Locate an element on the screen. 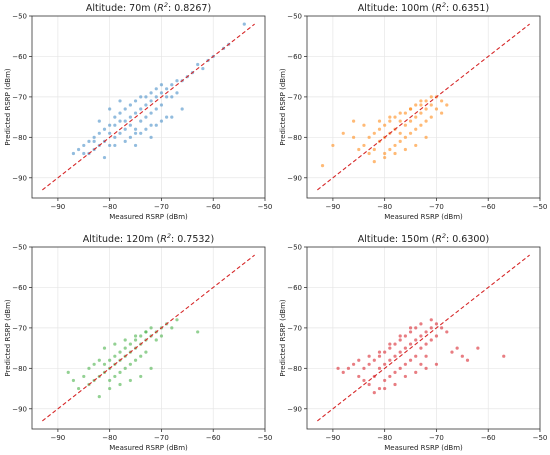 Image resolution: width=550 pixels, height=455 pixels. subplot-title: Altitude: 100m (R2: 0.6351) is located at coordinates (423, 7).